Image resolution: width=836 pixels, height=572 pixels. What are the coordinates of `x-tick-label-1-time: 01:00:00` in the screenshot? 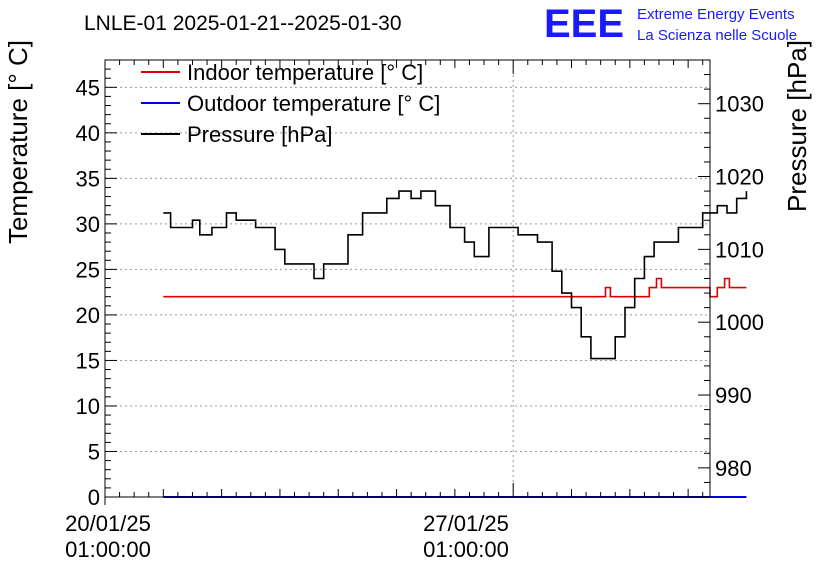 It's located at (108, 549).